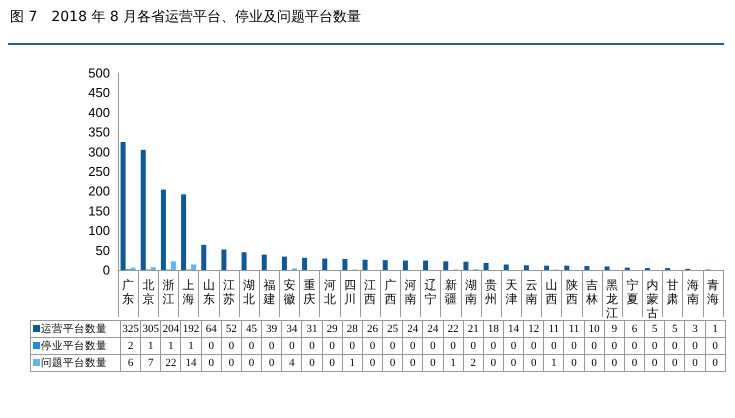  I want to click on x-tick-label: 辽宁, so click(430, 292).